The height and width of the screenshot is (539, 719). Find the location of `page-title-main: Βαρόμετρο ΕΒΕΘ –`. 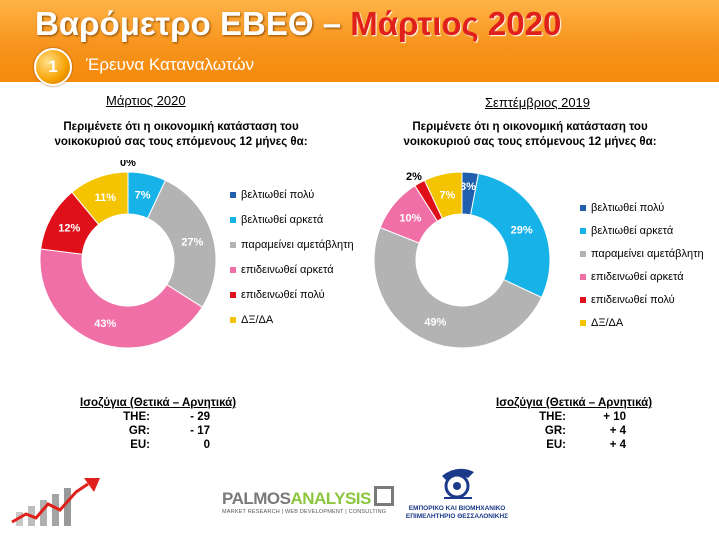

page-title-main: Βαρόμετρο ΕΒΕΘ – is located at coordinates (193, 23).